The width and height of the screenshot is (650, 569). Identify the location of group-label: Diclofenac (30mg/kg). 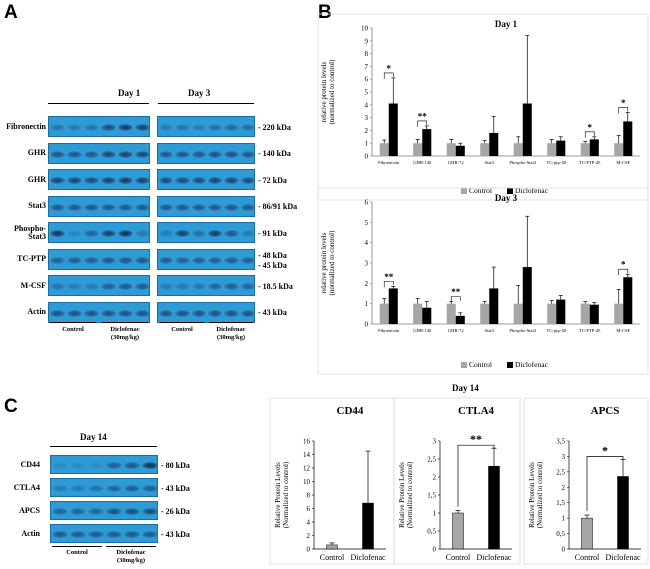
(231, 333).